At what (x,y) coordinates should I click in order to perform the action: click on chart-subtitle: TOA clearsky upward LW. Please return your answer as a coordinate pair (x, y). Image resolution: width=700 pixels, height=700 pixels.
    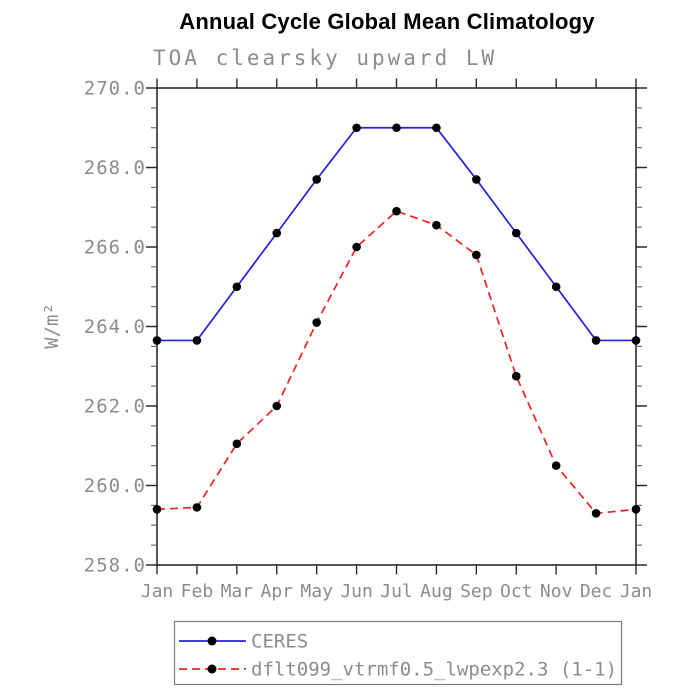
    Looking at the image, I should click on (325, 58).